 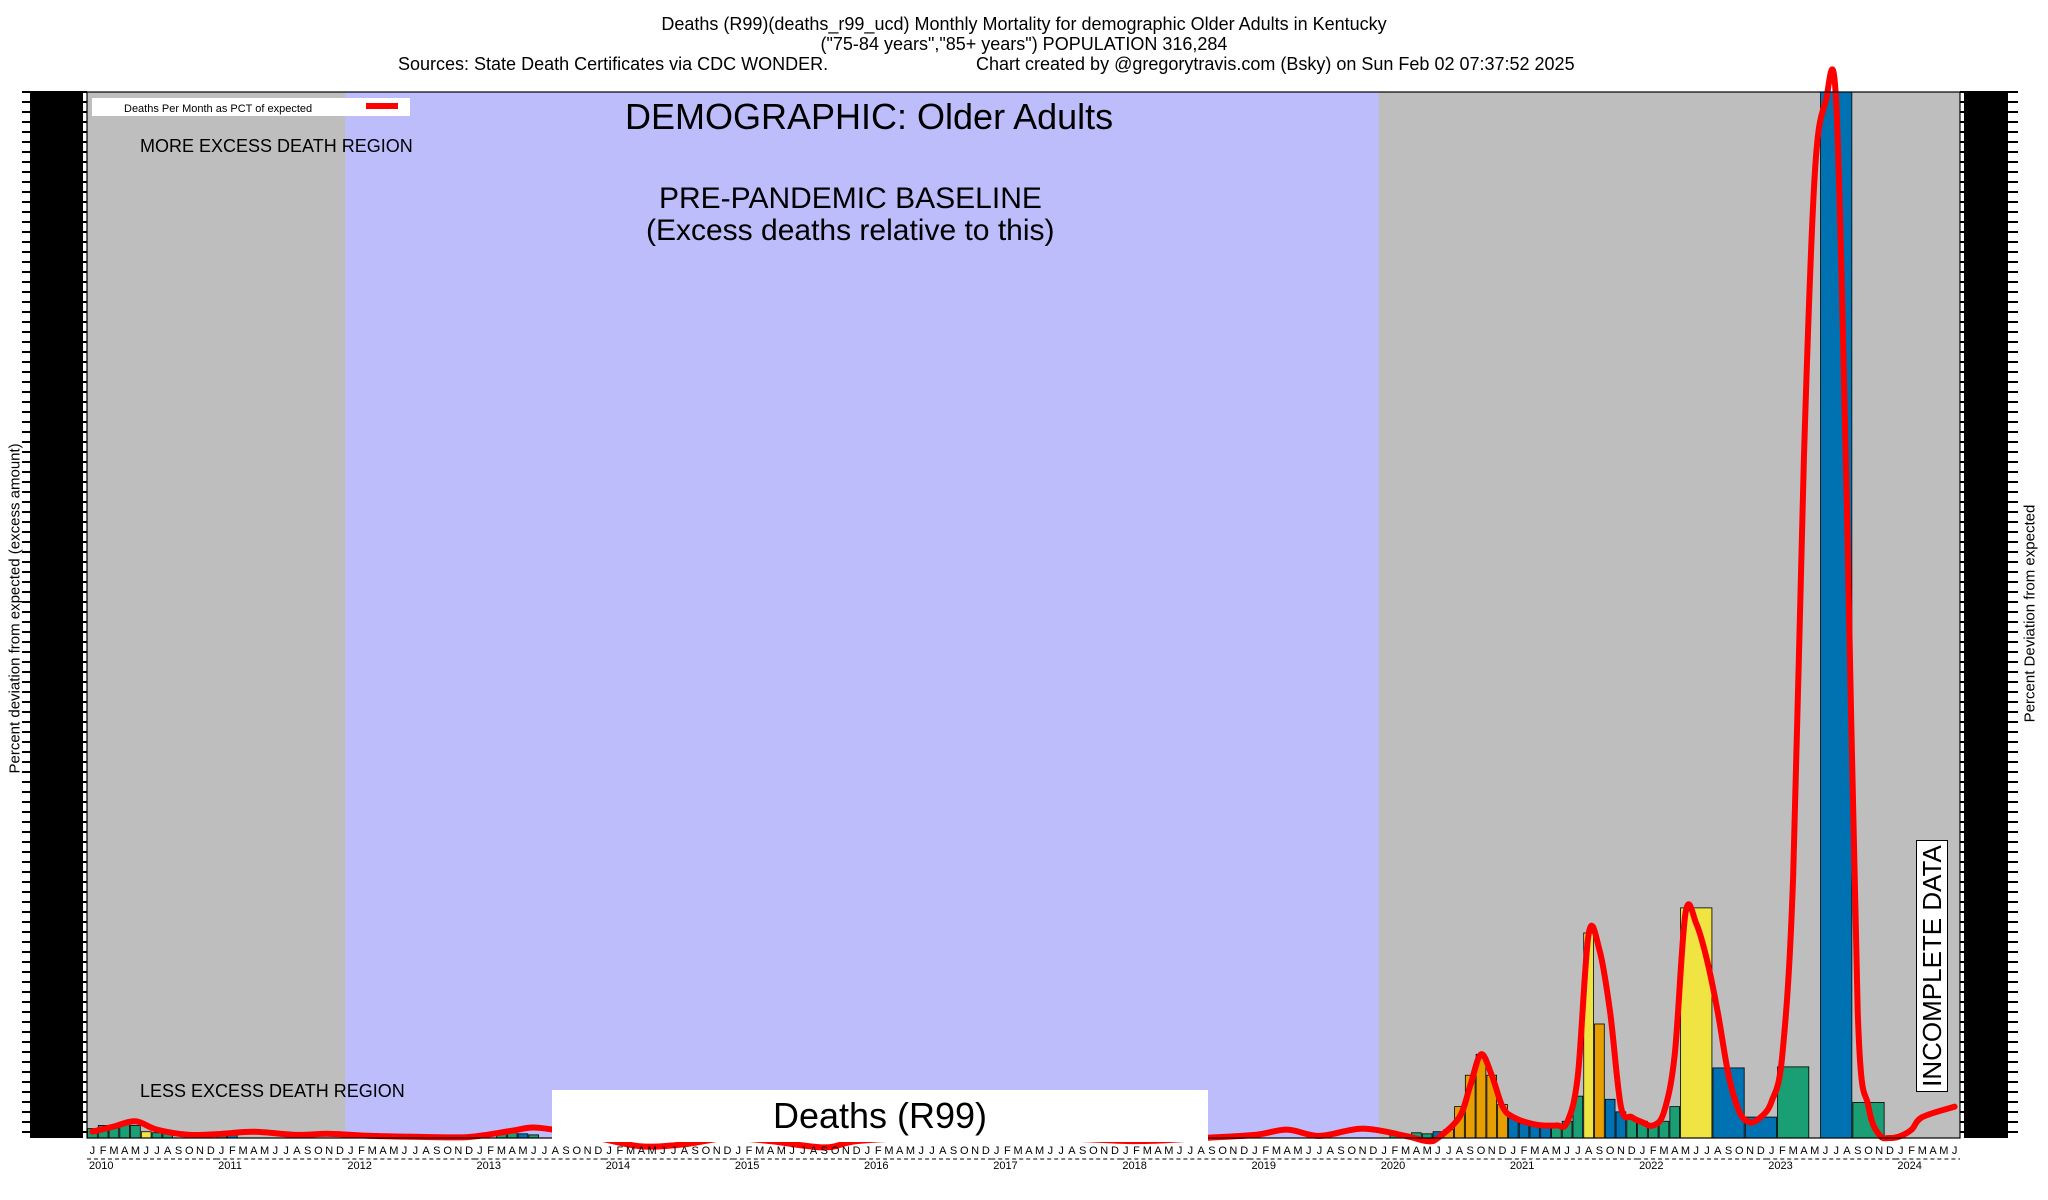 What do you see at coordinates (1932, 966) in the screenshot?
I see `incomplete-data-label: INCOMPLETE DATA` at bounding box center [1932, 966].